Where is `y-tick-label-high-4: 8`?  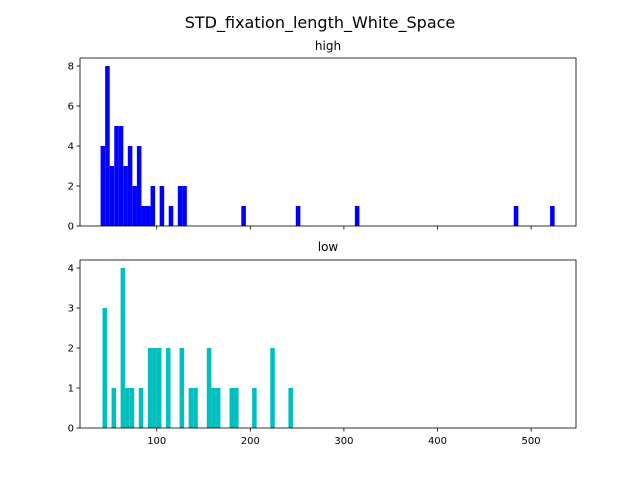
y-tick-label-high-4: 8 is located at coordinates (71, 67).